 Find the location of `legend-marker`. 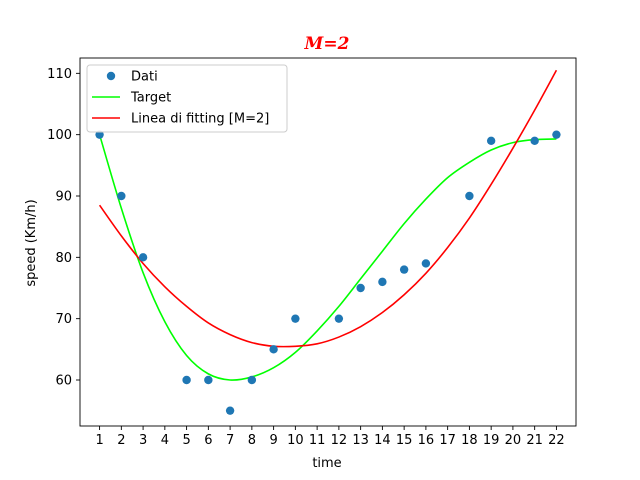

legend-marker is located at coordinates (111, 76).